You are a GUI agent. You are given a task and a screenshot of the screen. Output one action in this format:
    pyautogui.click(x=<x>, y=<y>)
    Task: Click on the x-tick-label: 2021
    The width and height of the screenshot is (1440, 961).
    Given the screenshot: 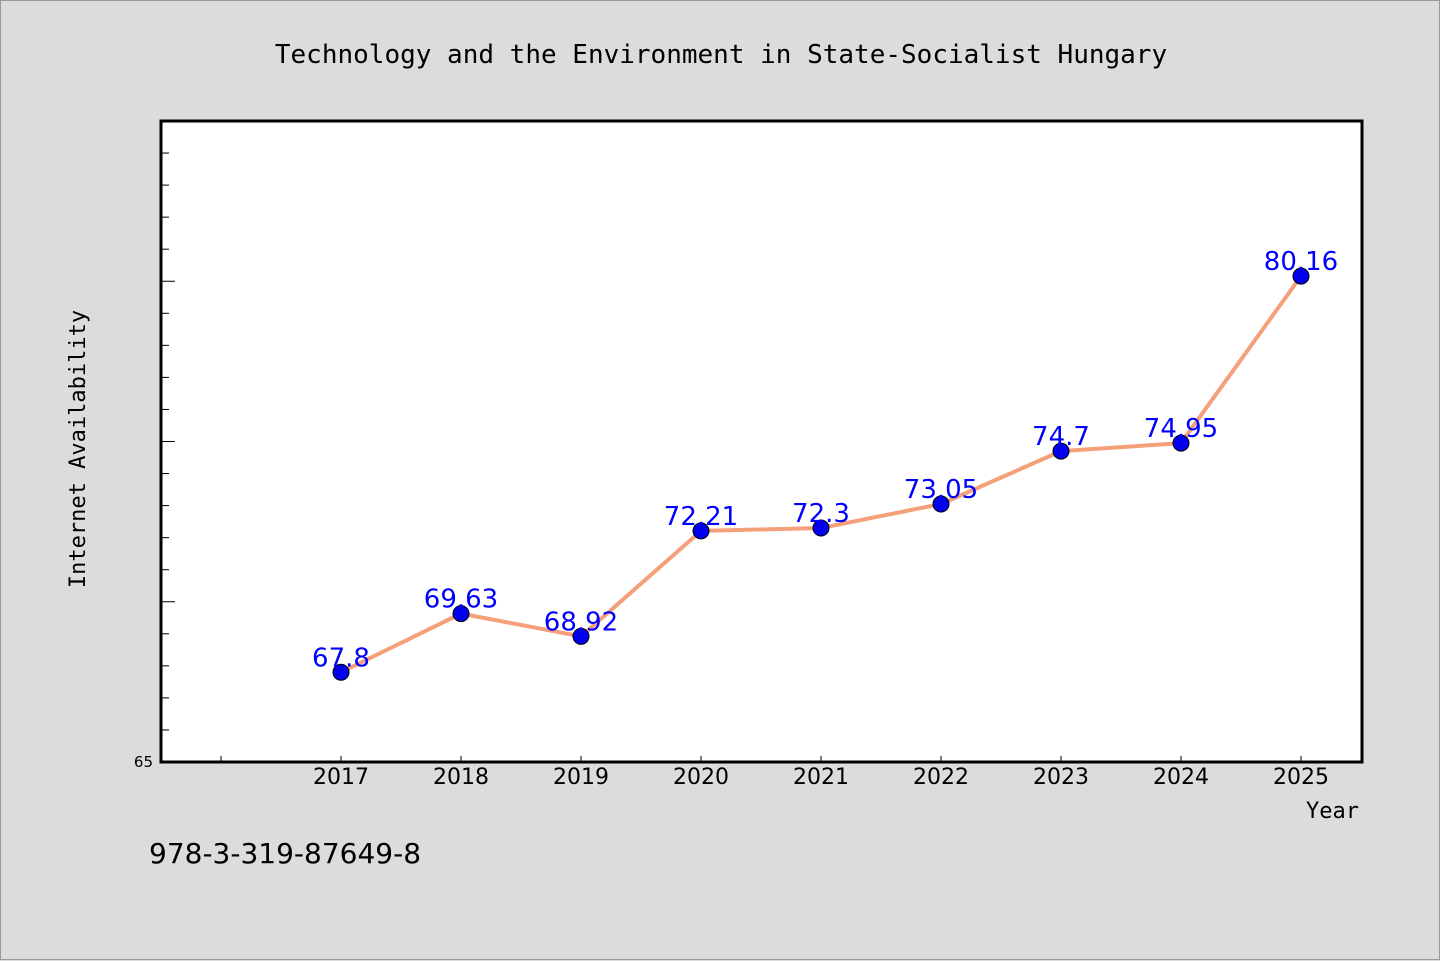 What is the action you would take?
    pyautogui.click(x=821, y=777)
    